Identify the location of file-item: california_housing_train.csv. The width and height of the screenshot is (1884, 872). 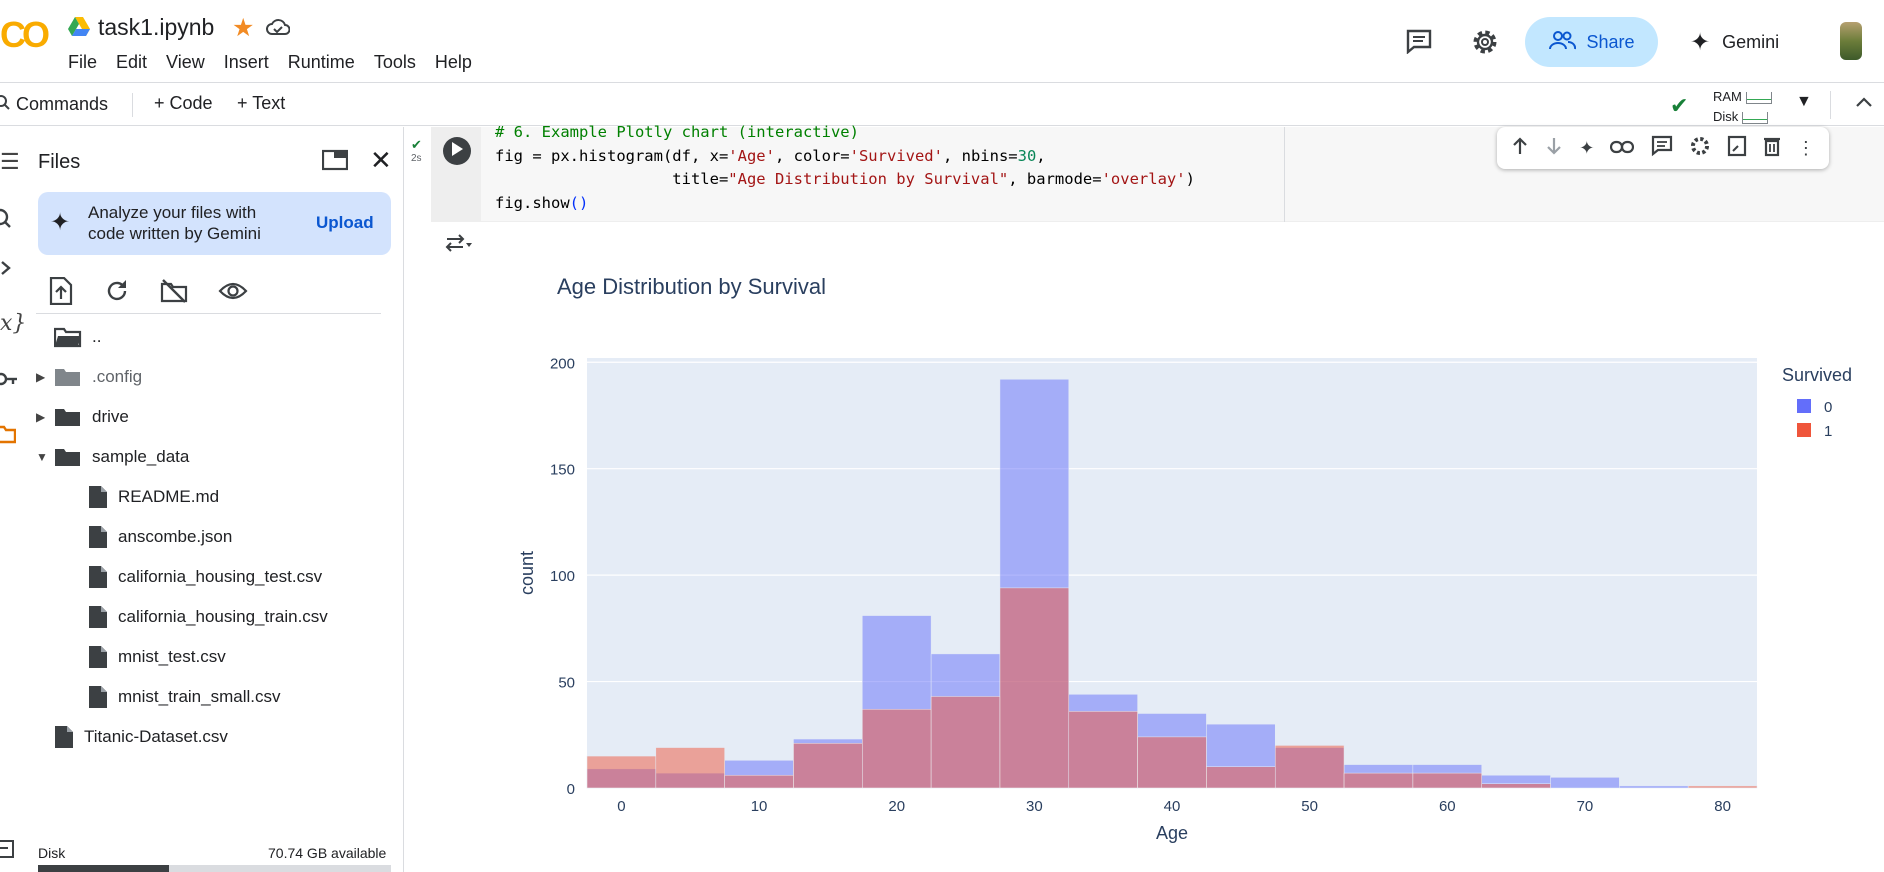
(208, 617).